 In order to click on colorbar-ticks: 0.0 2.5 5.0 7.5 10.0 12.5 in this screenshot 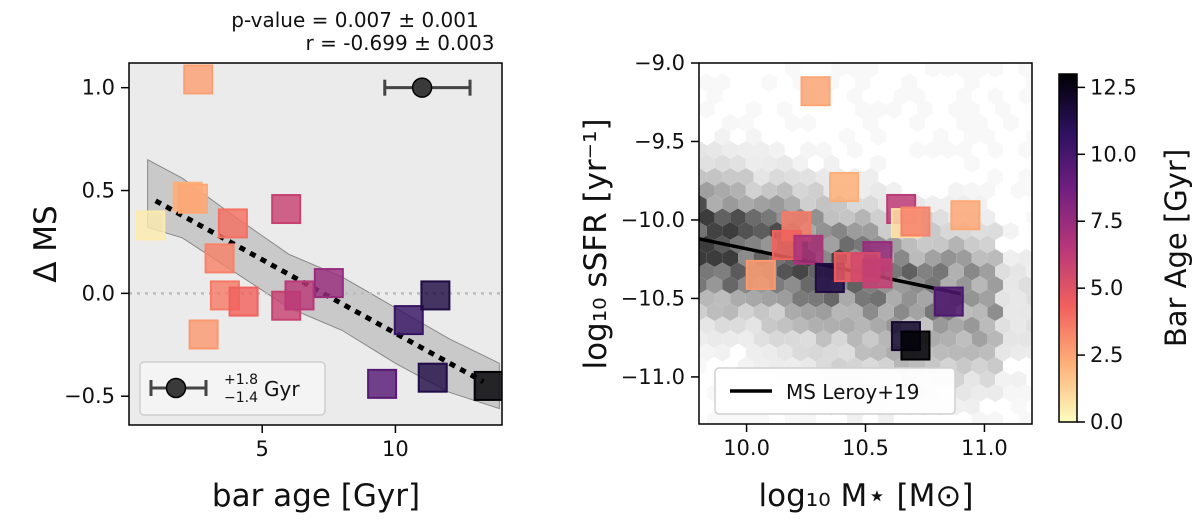, I will do `click(1107, 254)`.